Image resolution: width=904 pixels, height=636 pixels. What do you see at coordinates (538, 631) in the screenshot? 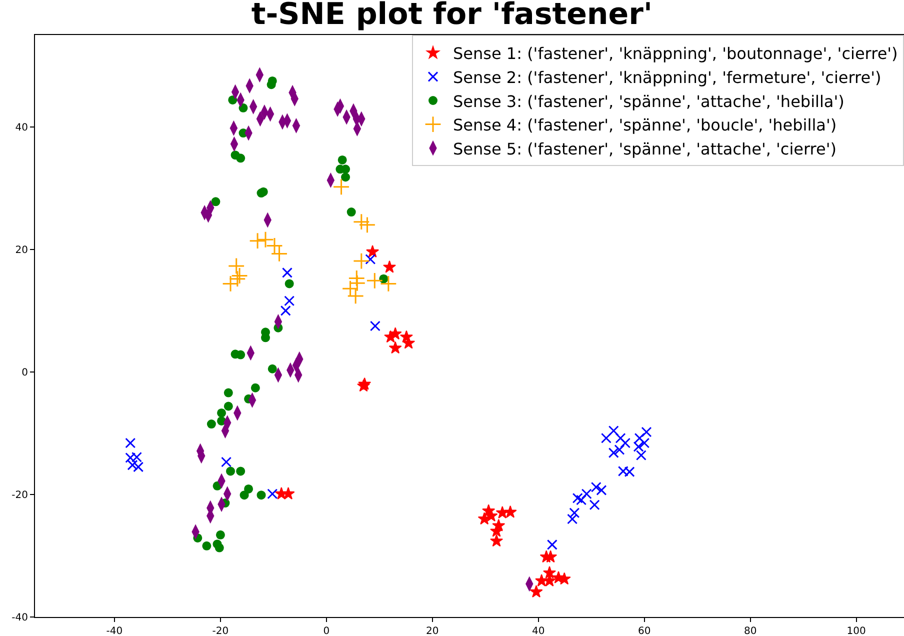
I see `x-tick-label: 40` at bounding box center [538, 631].